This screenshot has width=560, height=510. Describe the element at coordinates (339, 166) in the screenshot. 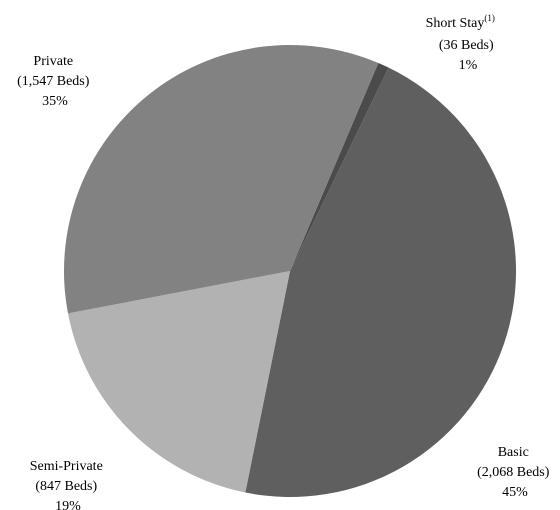

I see `slice-short-stay` at that location.